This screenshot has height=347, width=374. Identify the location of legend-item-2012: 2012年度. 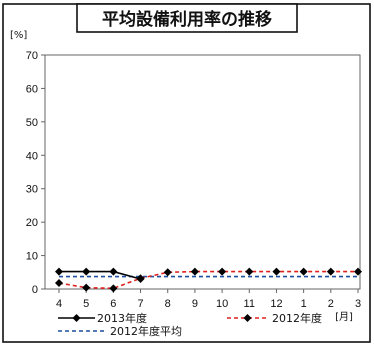
(274, 318).